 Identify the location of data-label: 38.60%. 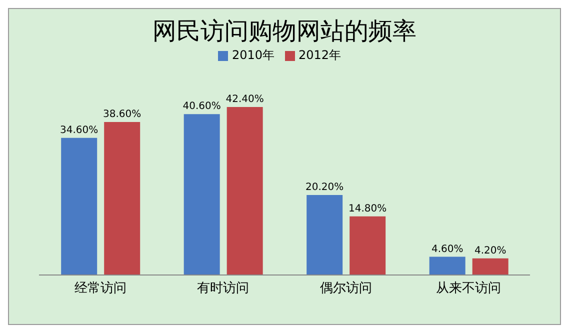
(122, 114).